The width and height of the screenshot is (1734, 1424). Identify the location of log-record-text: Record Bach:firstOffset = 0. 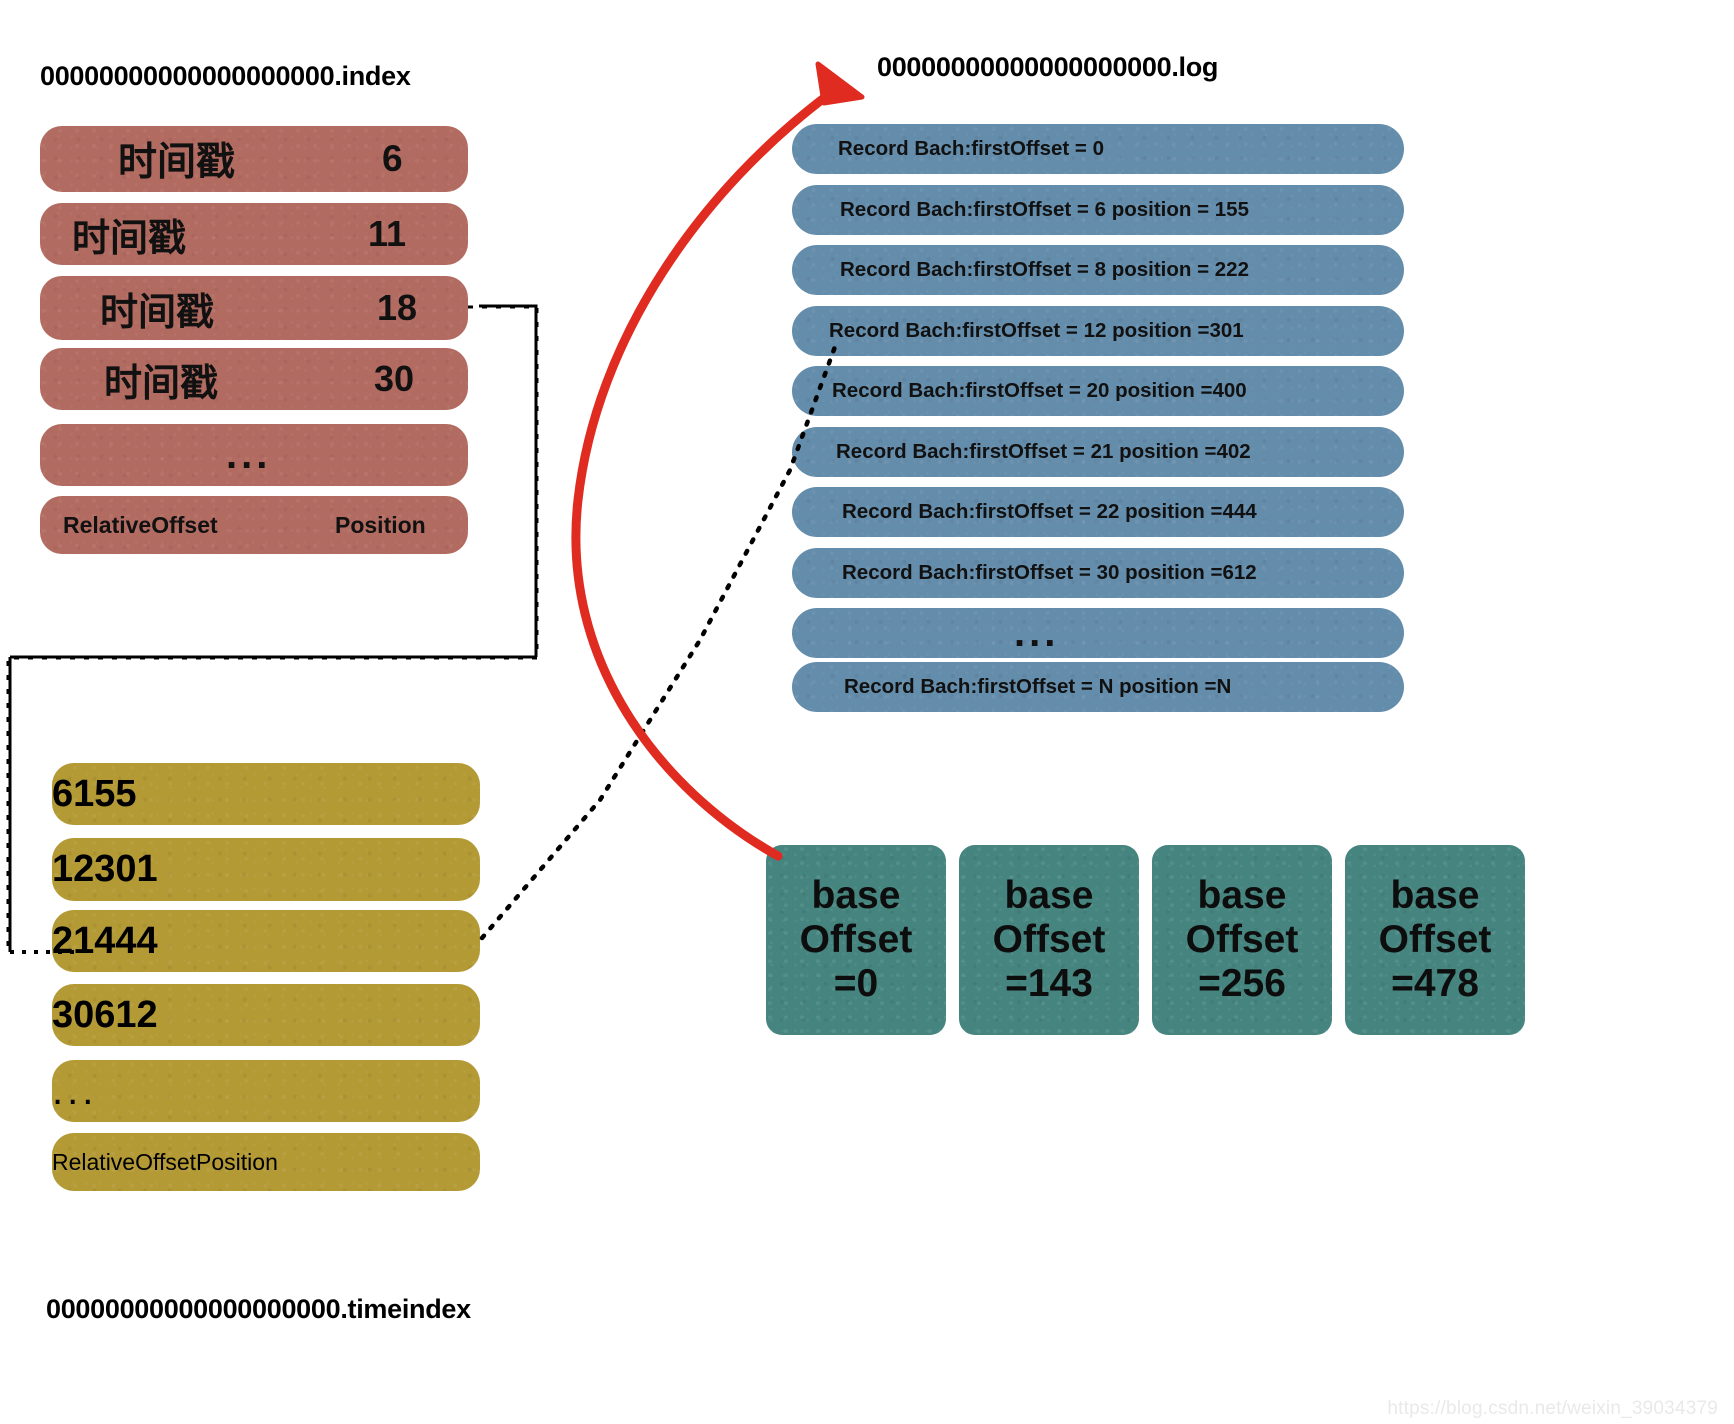
(971, 148).